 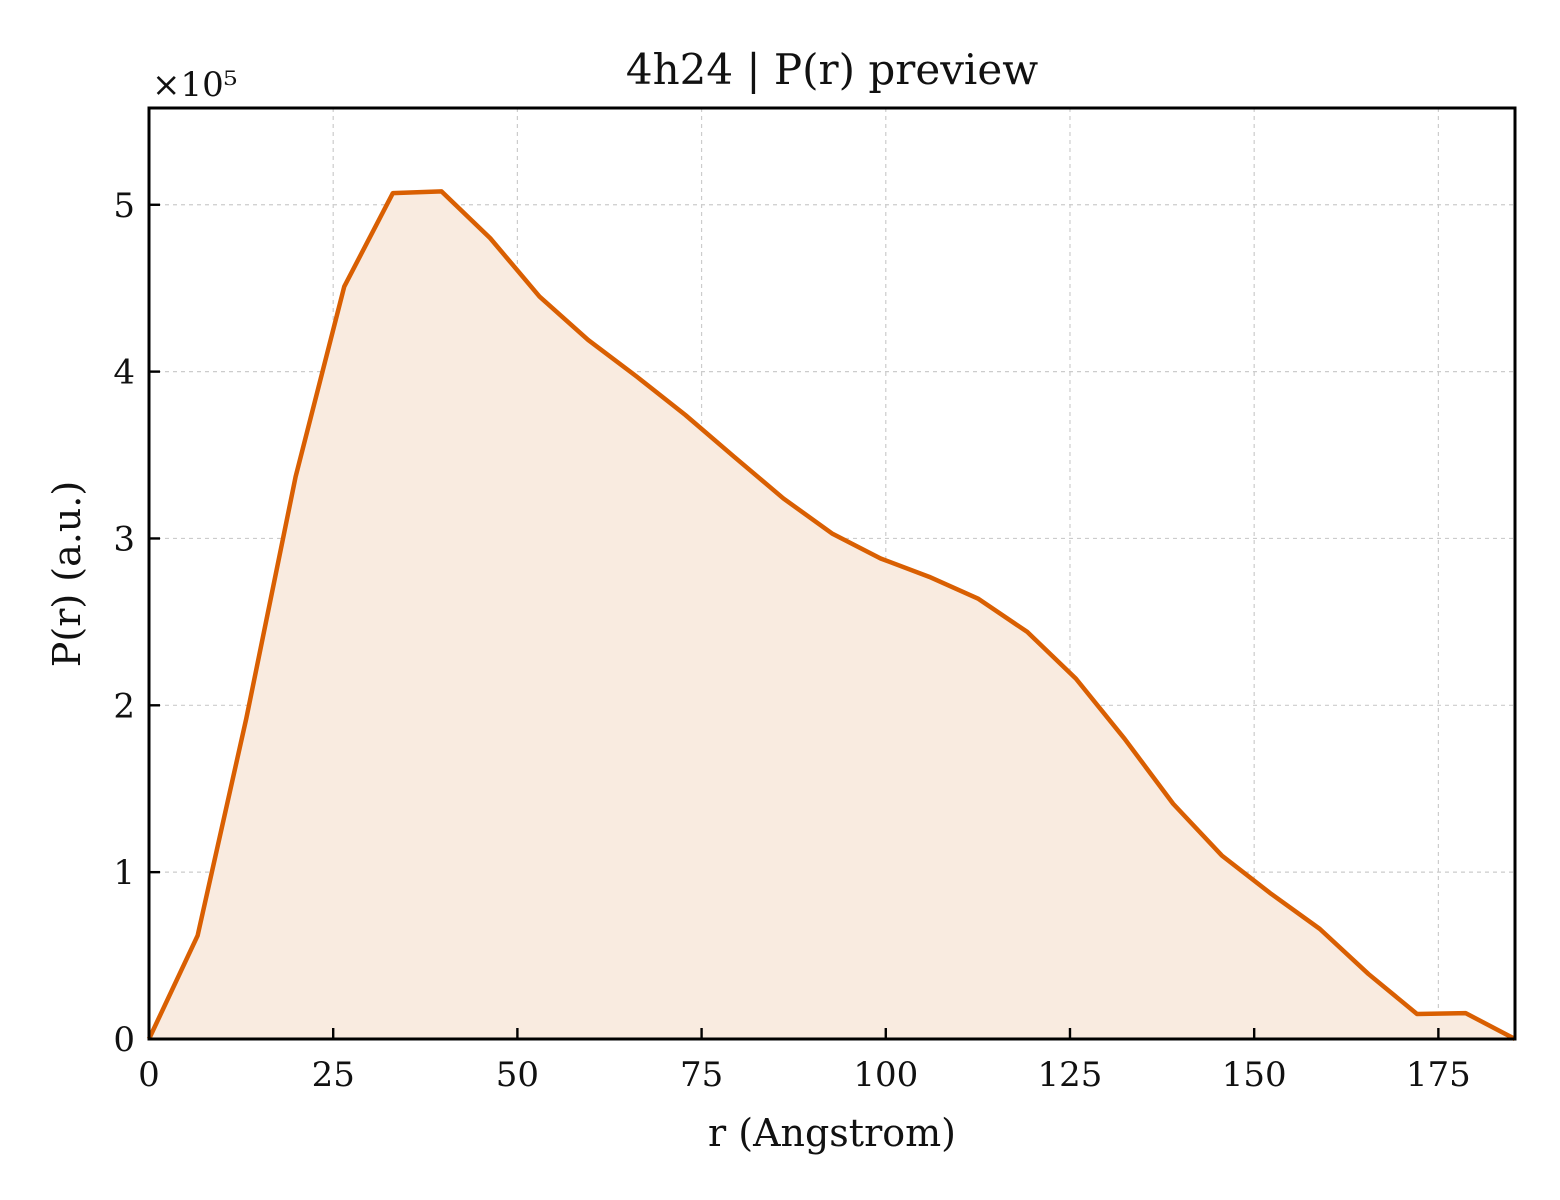 What do you see at coordinates (124, 206) in the screenshot?
I see `y-tick-label: 5` at bounding box center [124, 206].